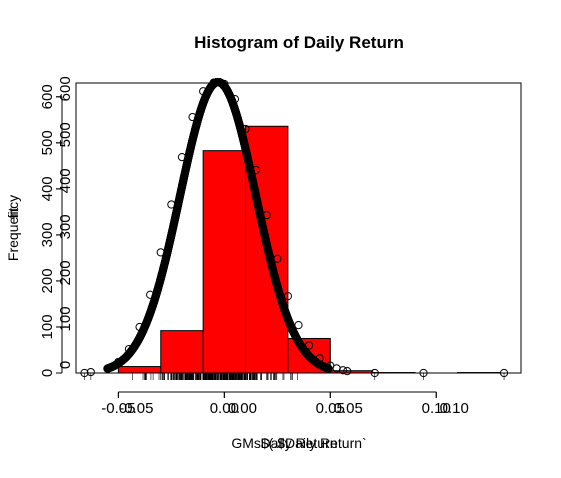 Image resolution: width=561 pixels, height=478 pixels. What do you see at coordinates (47, 234) in the screenshot?
I see `y-tick-label-hist: 300` at bounding box center [47, 234].